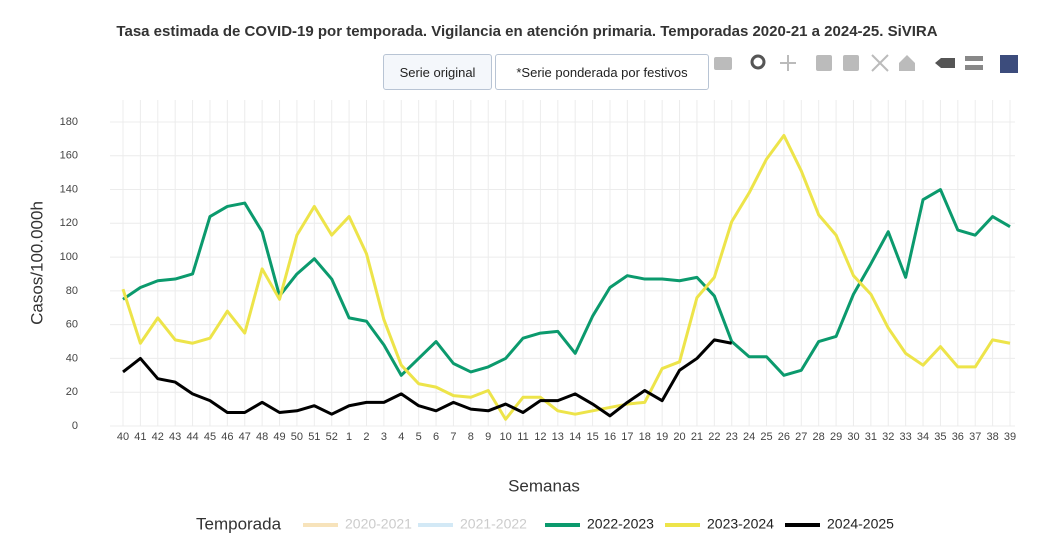 The width and height of the screenshot is (1056, 556). Describe the element at coordinates (860, 524) in the screenshot. I see `legend-label: 2024-2025` at that location.